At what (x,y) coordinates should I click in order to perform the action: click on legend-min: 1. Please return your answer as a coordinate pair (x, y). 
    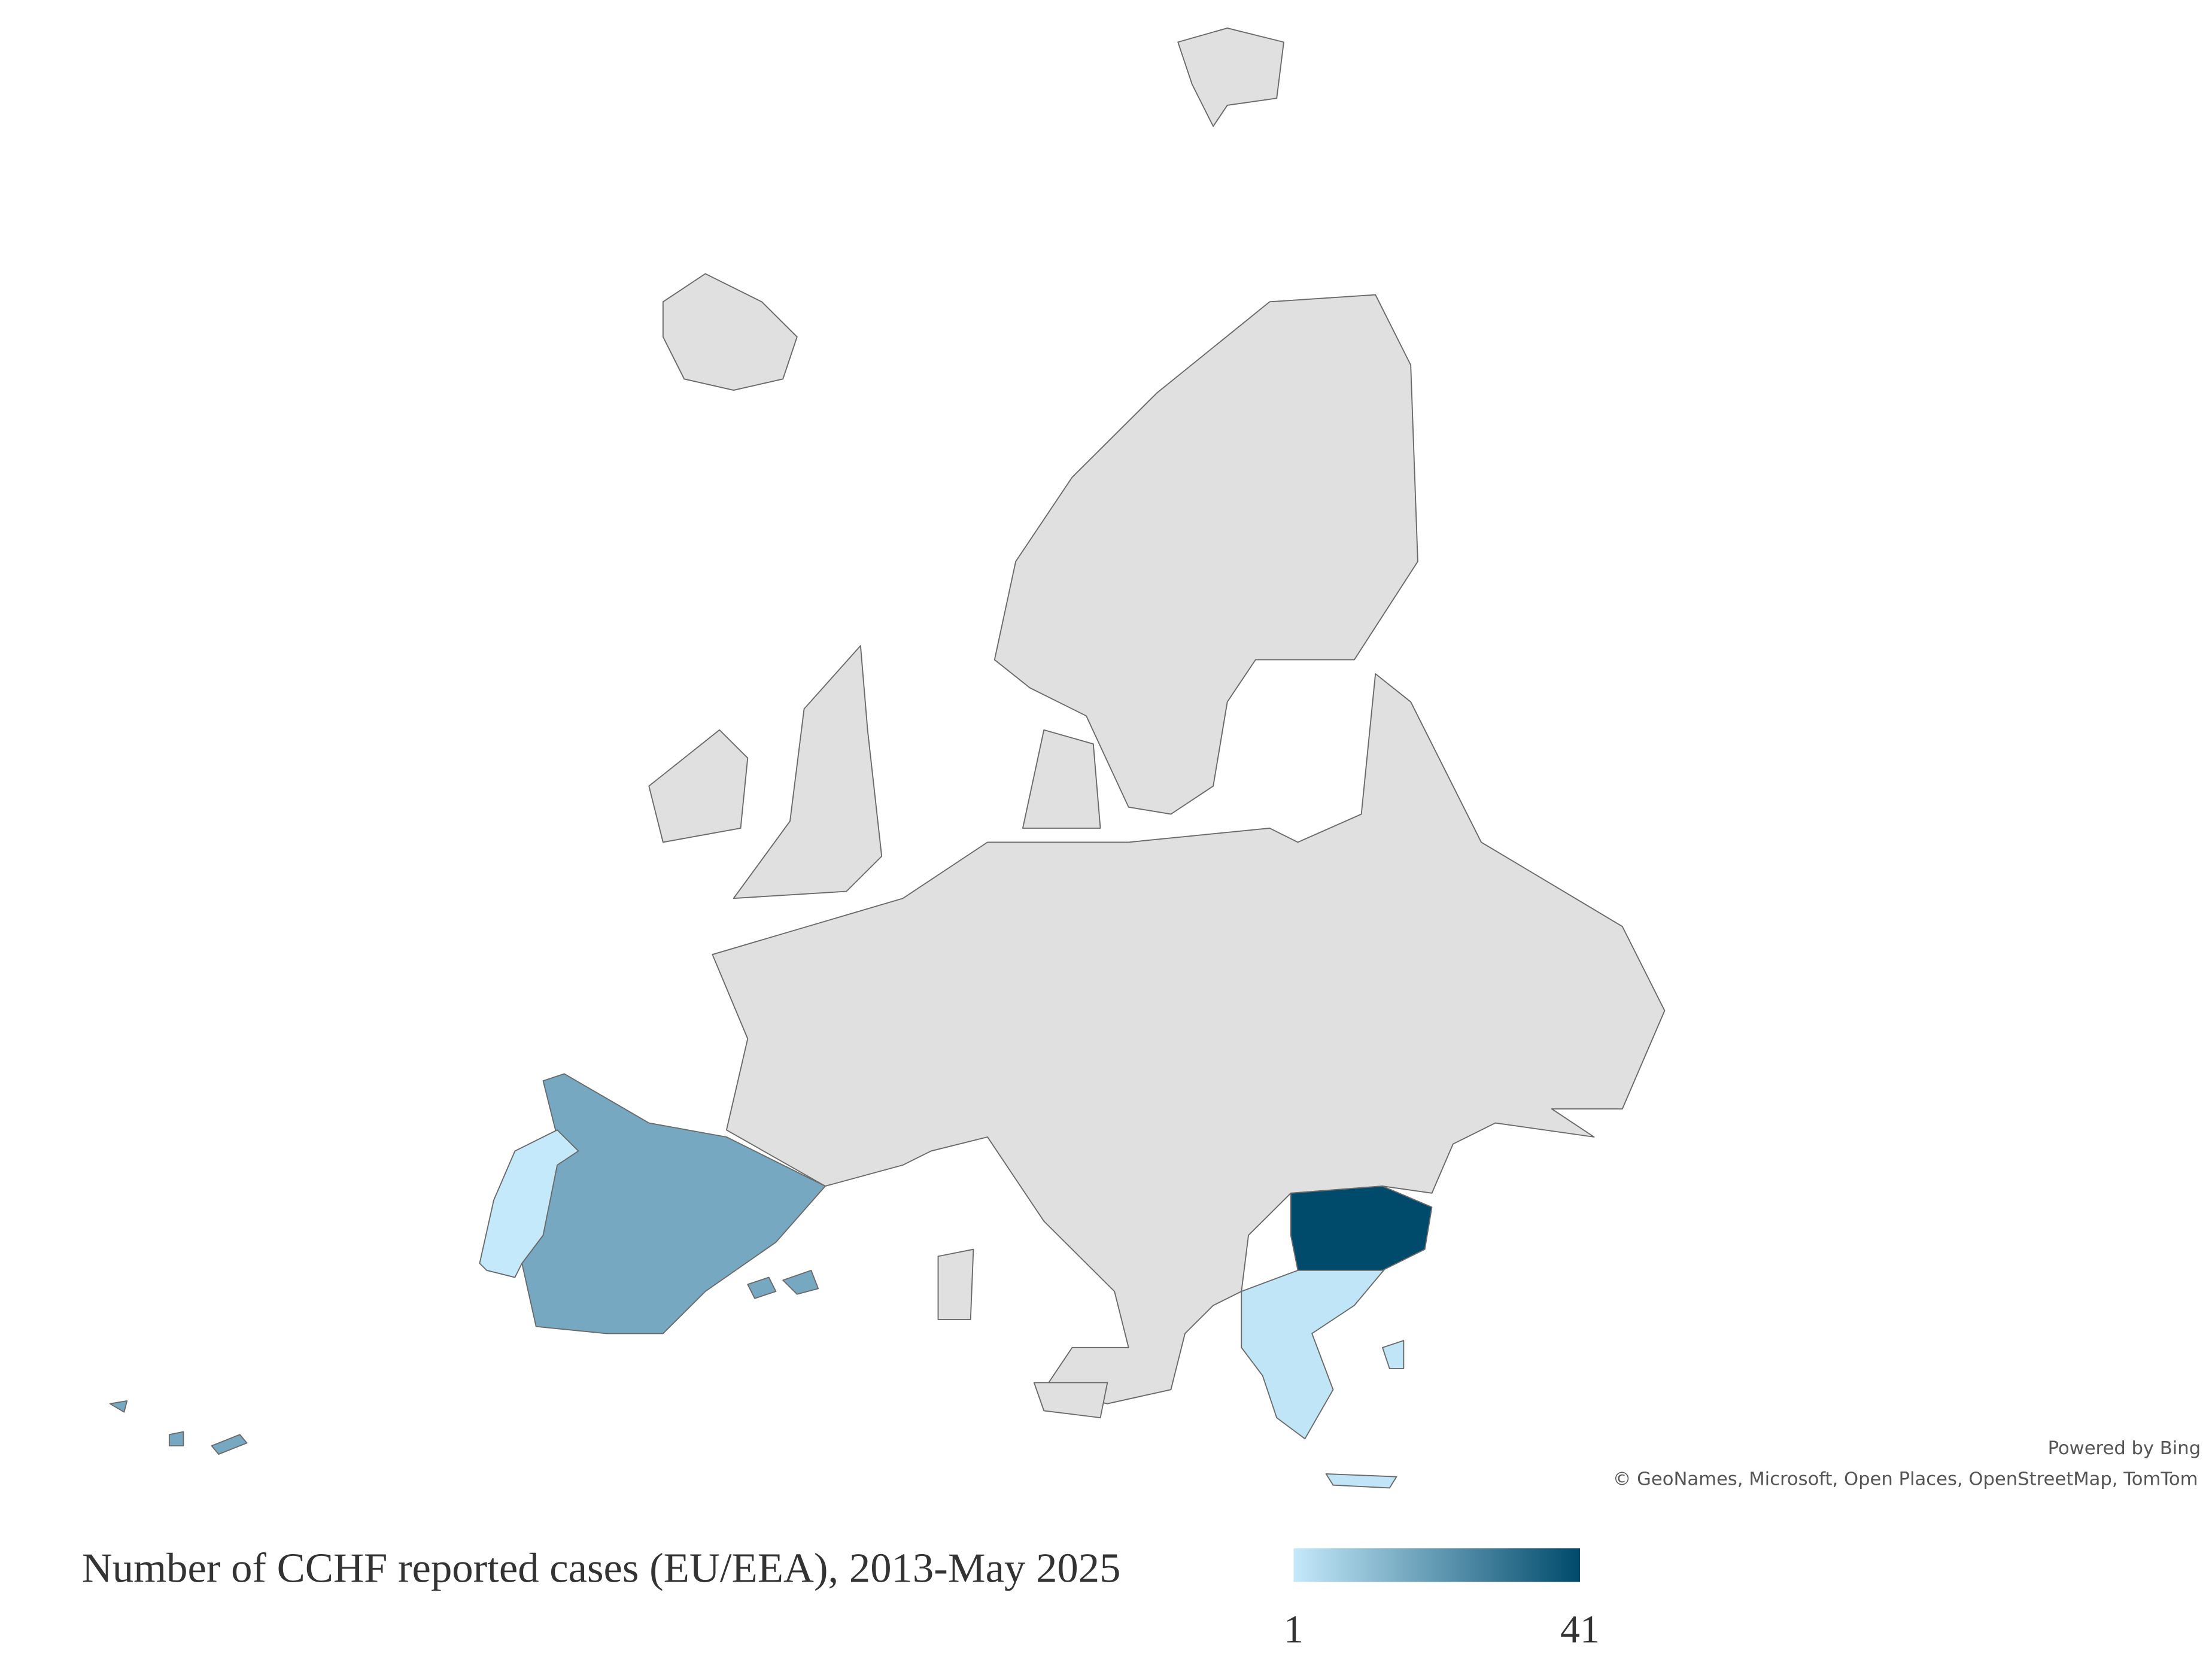
    Looking at the image, I should click on (1294, 1630).